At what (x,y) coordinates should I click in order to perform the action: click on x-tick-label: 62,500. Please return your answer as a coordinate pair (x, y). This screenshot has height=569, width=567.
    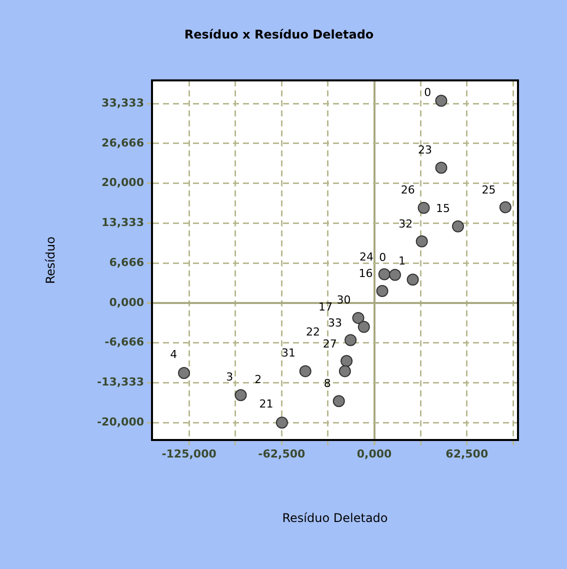
    Looking at the image, I should click on (467, 453).